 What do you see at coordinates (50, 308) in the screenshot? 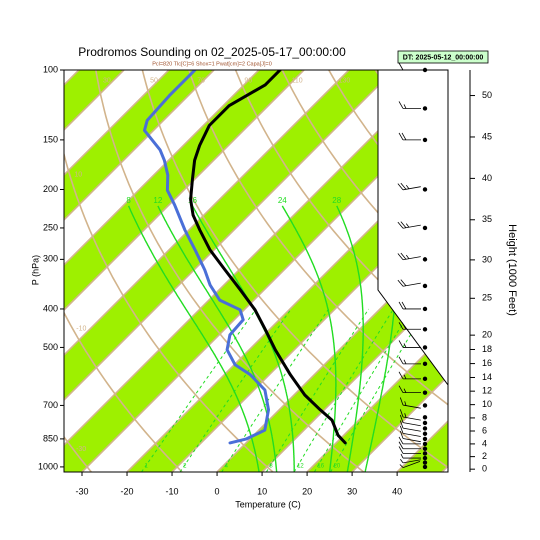
I see `y-tick-label: 400` at bounding box center [50, 308].